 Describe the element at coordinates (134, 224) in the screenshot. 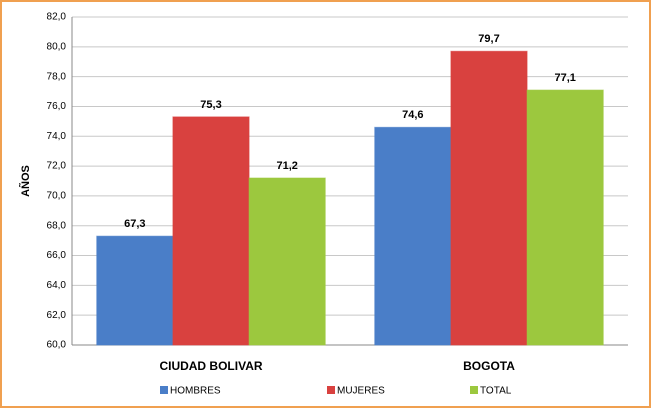

I see `value-label: 67,3` at that location.